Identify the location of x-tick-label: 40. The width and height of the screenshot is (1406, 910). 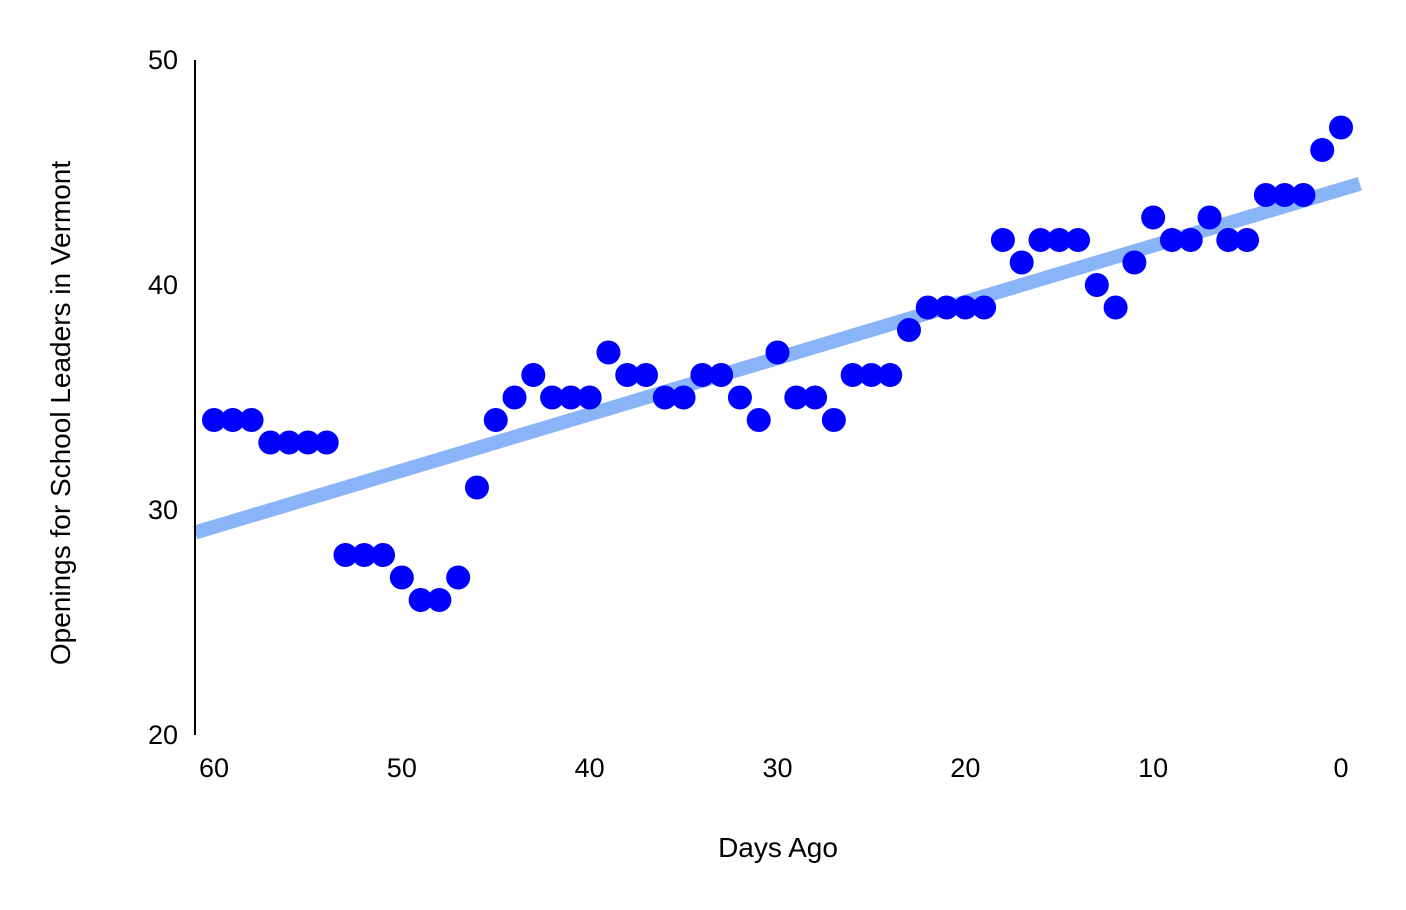
(590, 768).